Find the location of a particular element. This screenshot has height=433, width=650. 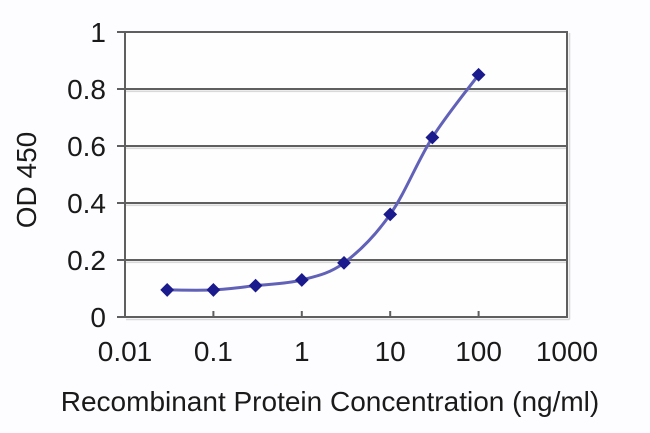

x-tick-label: 10 is located at coordinates (390, 351).